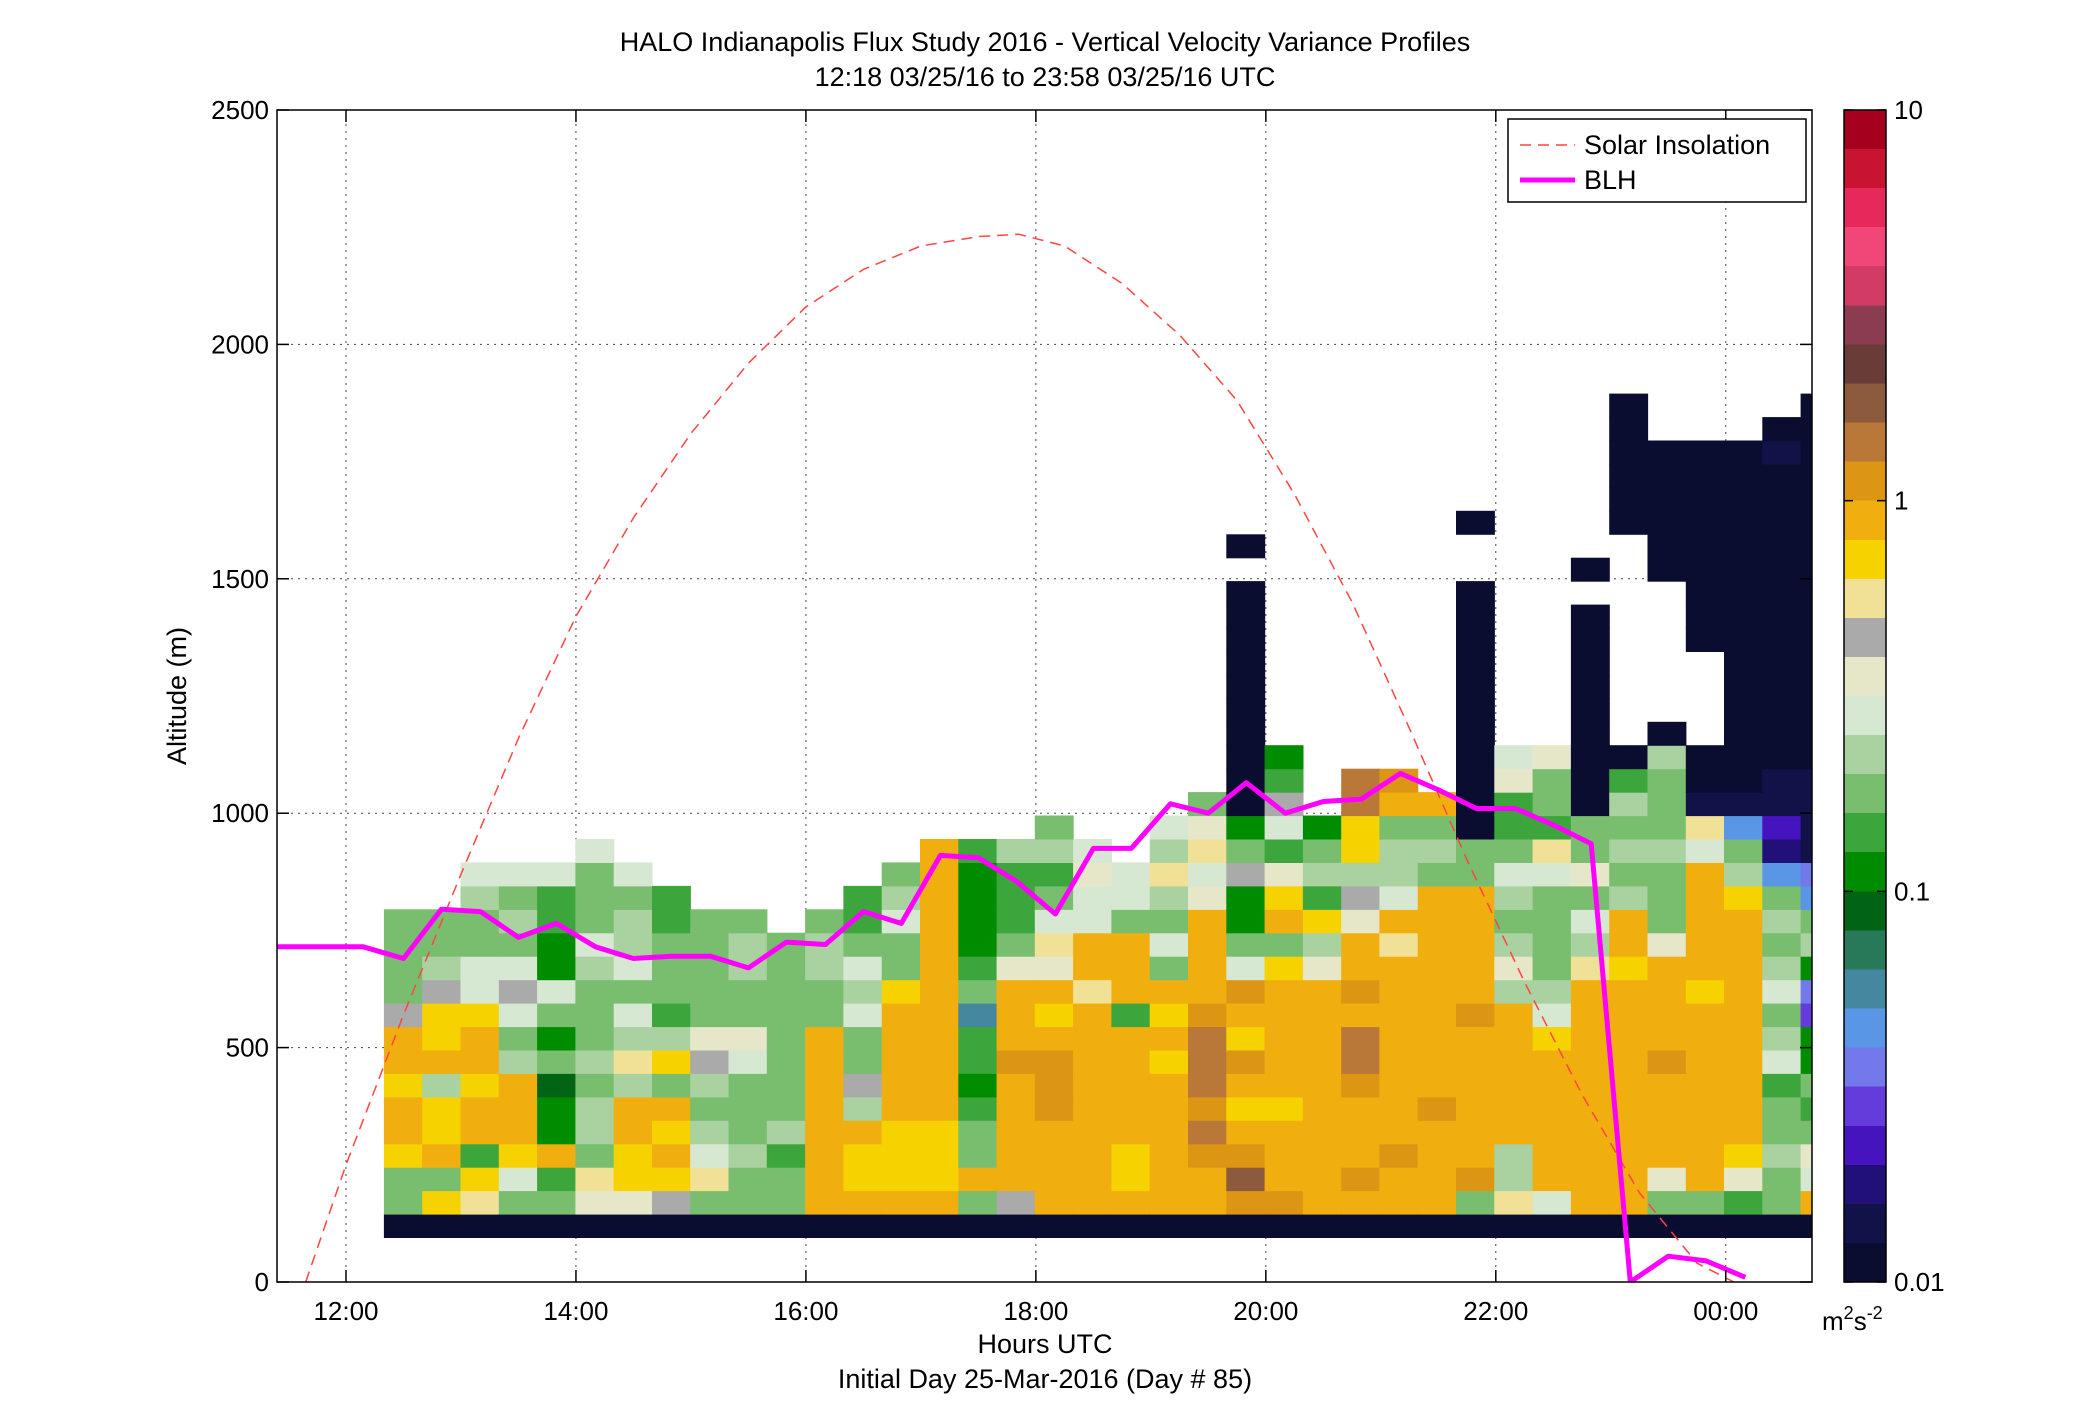 The image size is (2098, 1425). Describe the element at coordinates (1725, 1311) in the screenshot. I see `x-tick-label-6: 00:00` at that location.